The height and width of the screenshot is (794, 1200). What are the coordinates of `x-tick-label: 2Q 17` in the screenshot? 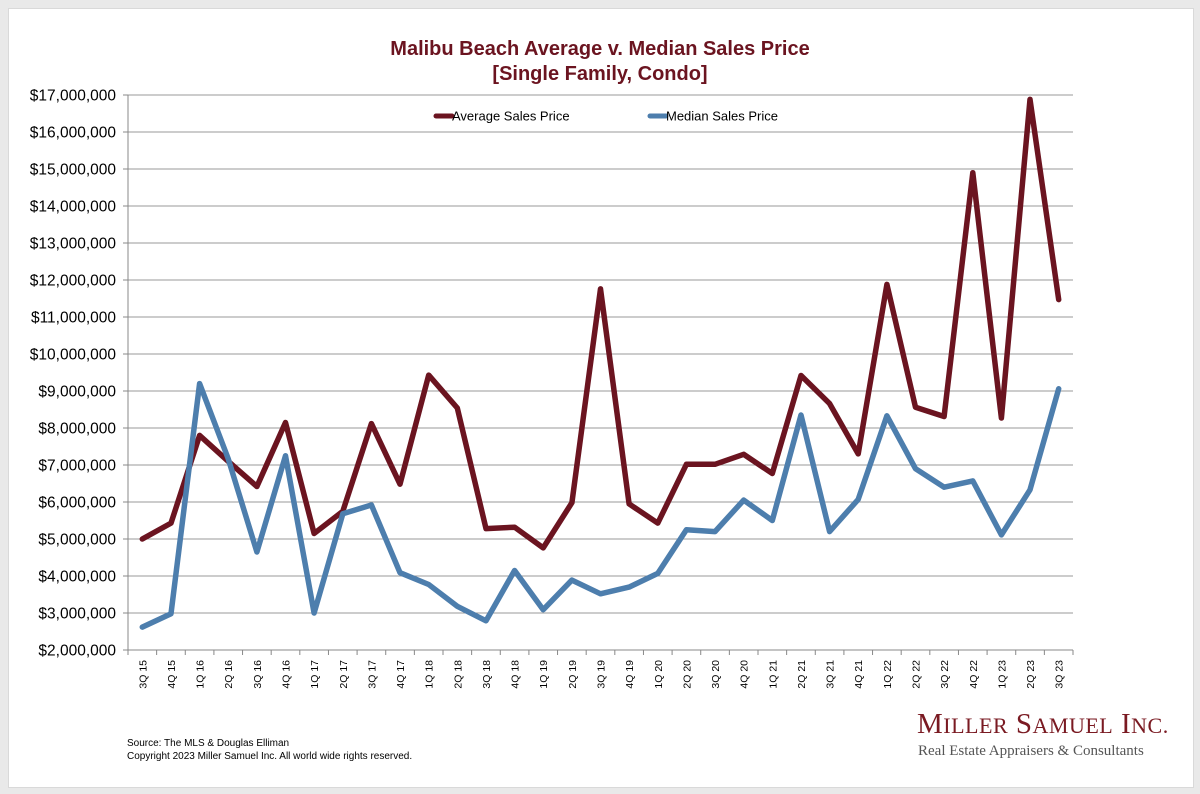 It's located at (344, 674).